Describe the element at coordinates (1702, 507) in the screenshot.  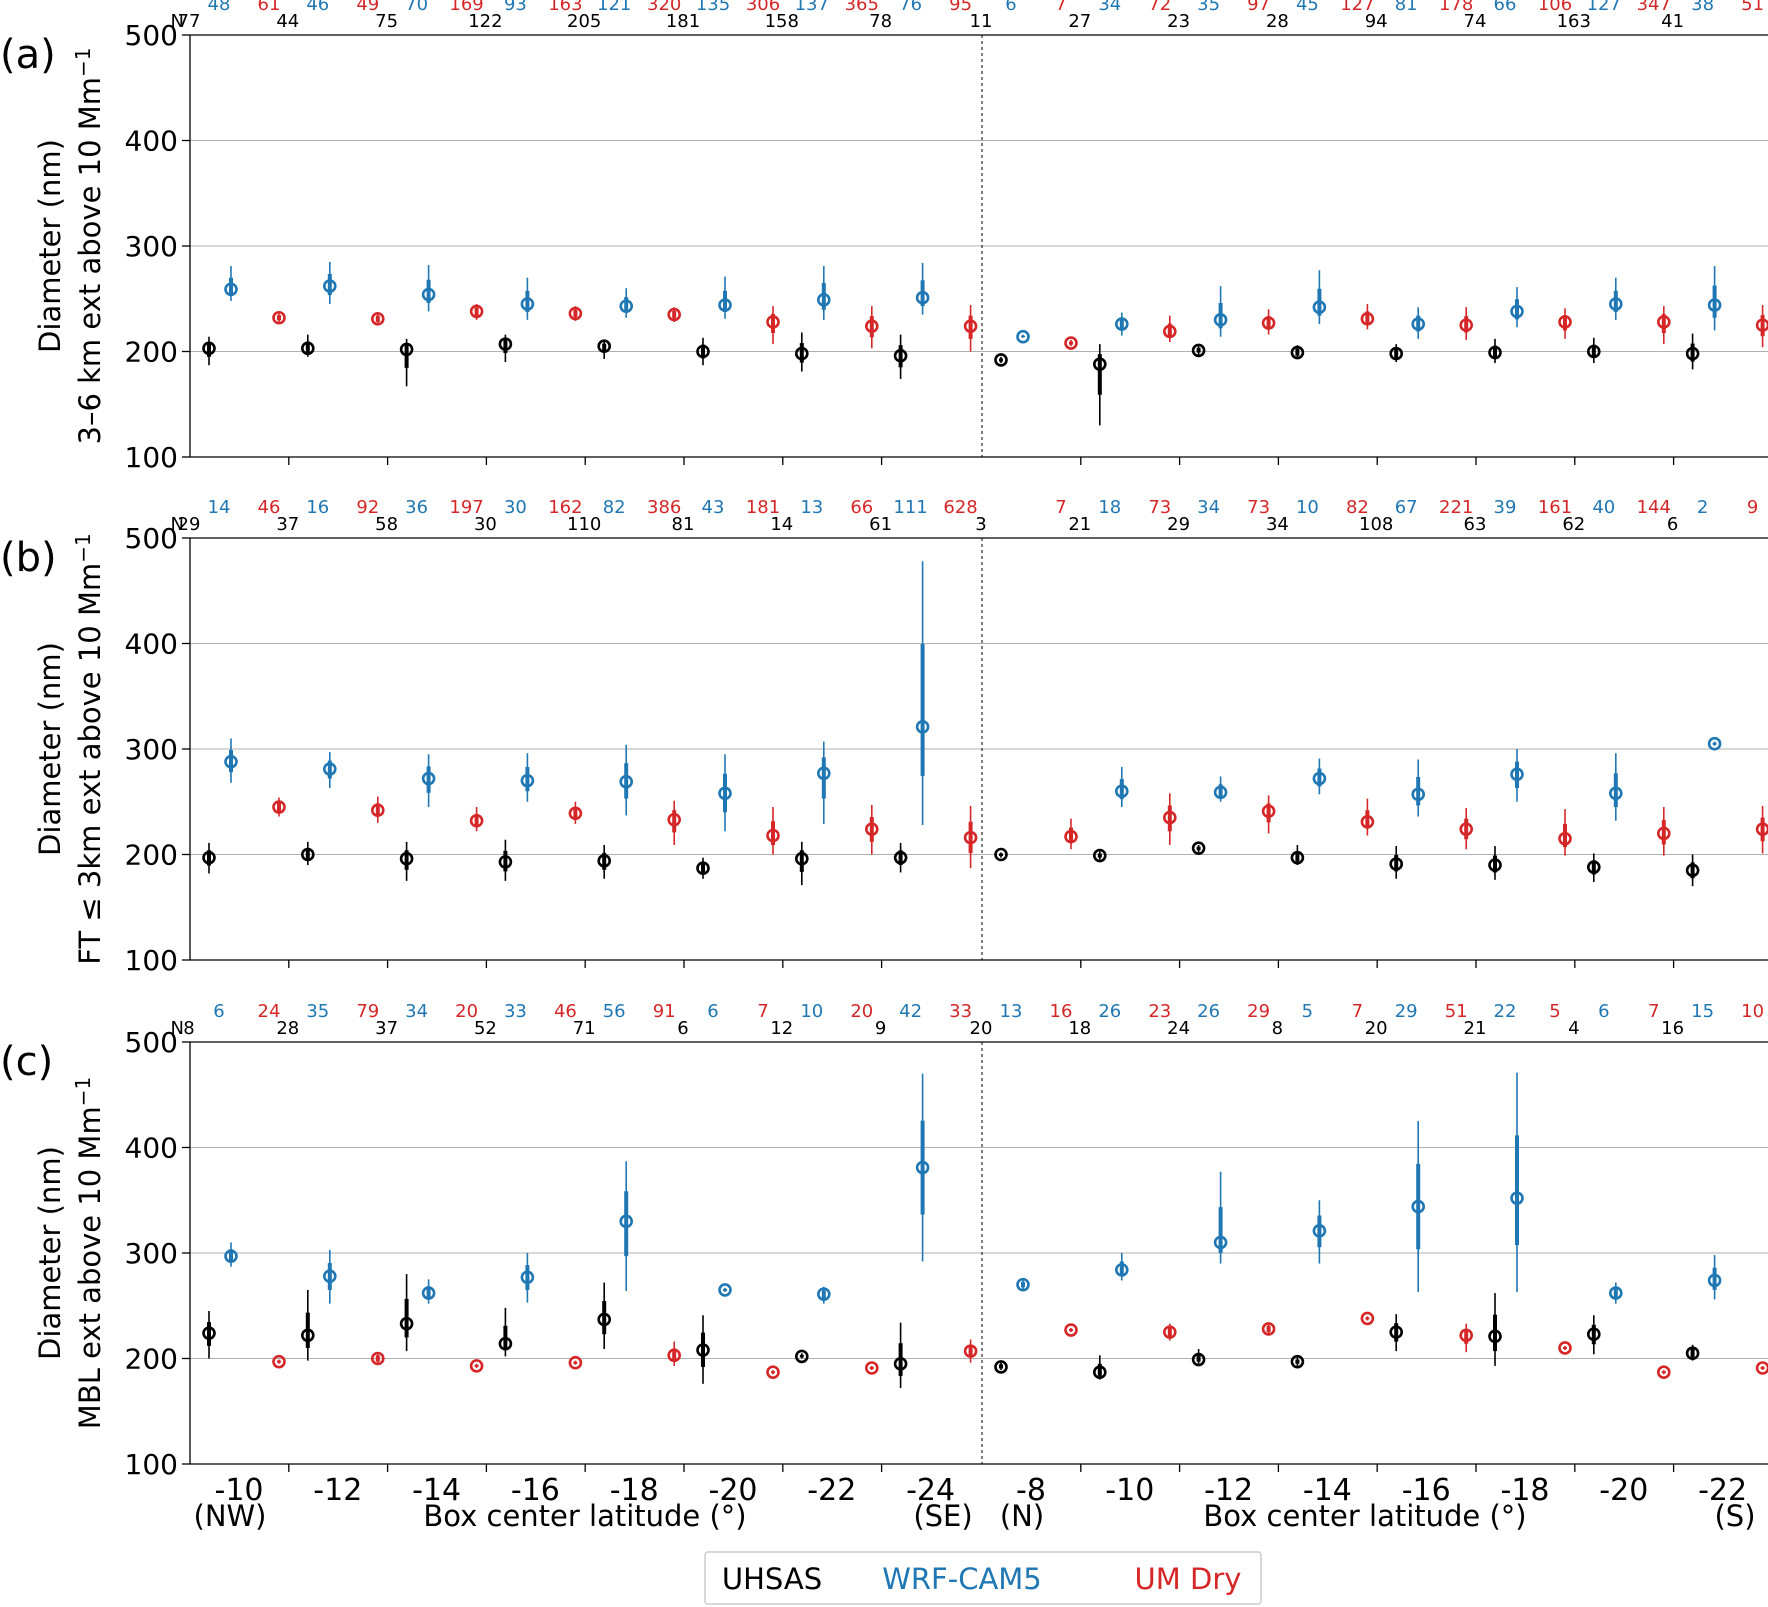
I see `count-wrf: 2` at that location.